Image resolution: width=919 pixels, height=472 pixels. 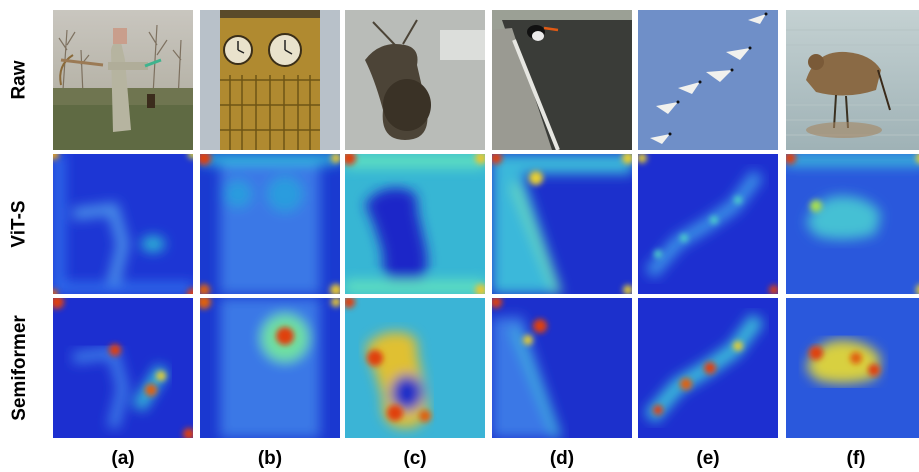 I want to click on semiformer-heatmap-e, so click(x=708, y=368).